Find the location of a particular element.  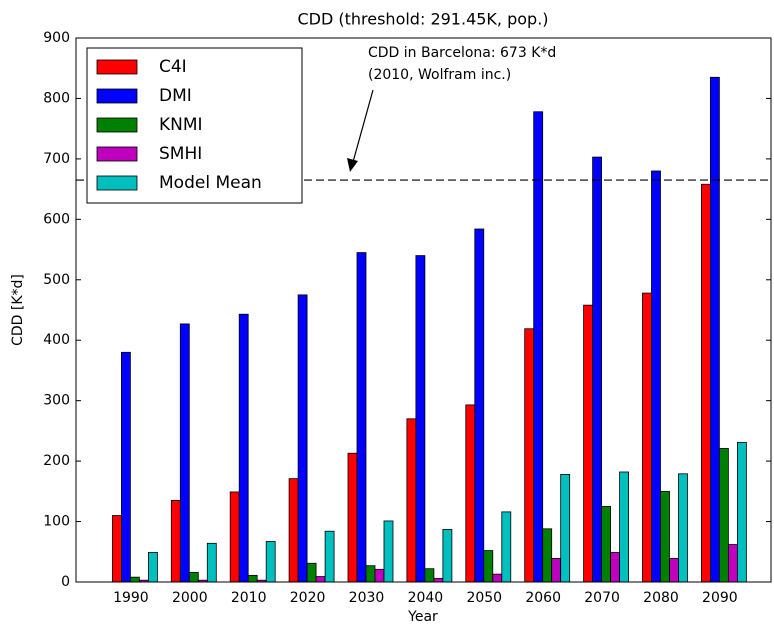

x-tick-label: 2040 is located at coordinates (426, 598).